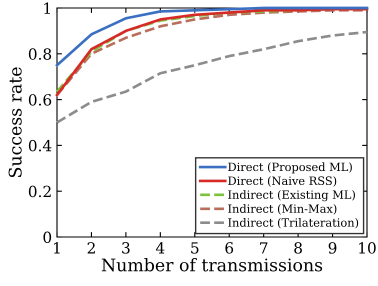 Image resolution: width=378 pixels, height=286 pixels. I want to click on y-axis-title: Success rate, so click(15, 122).